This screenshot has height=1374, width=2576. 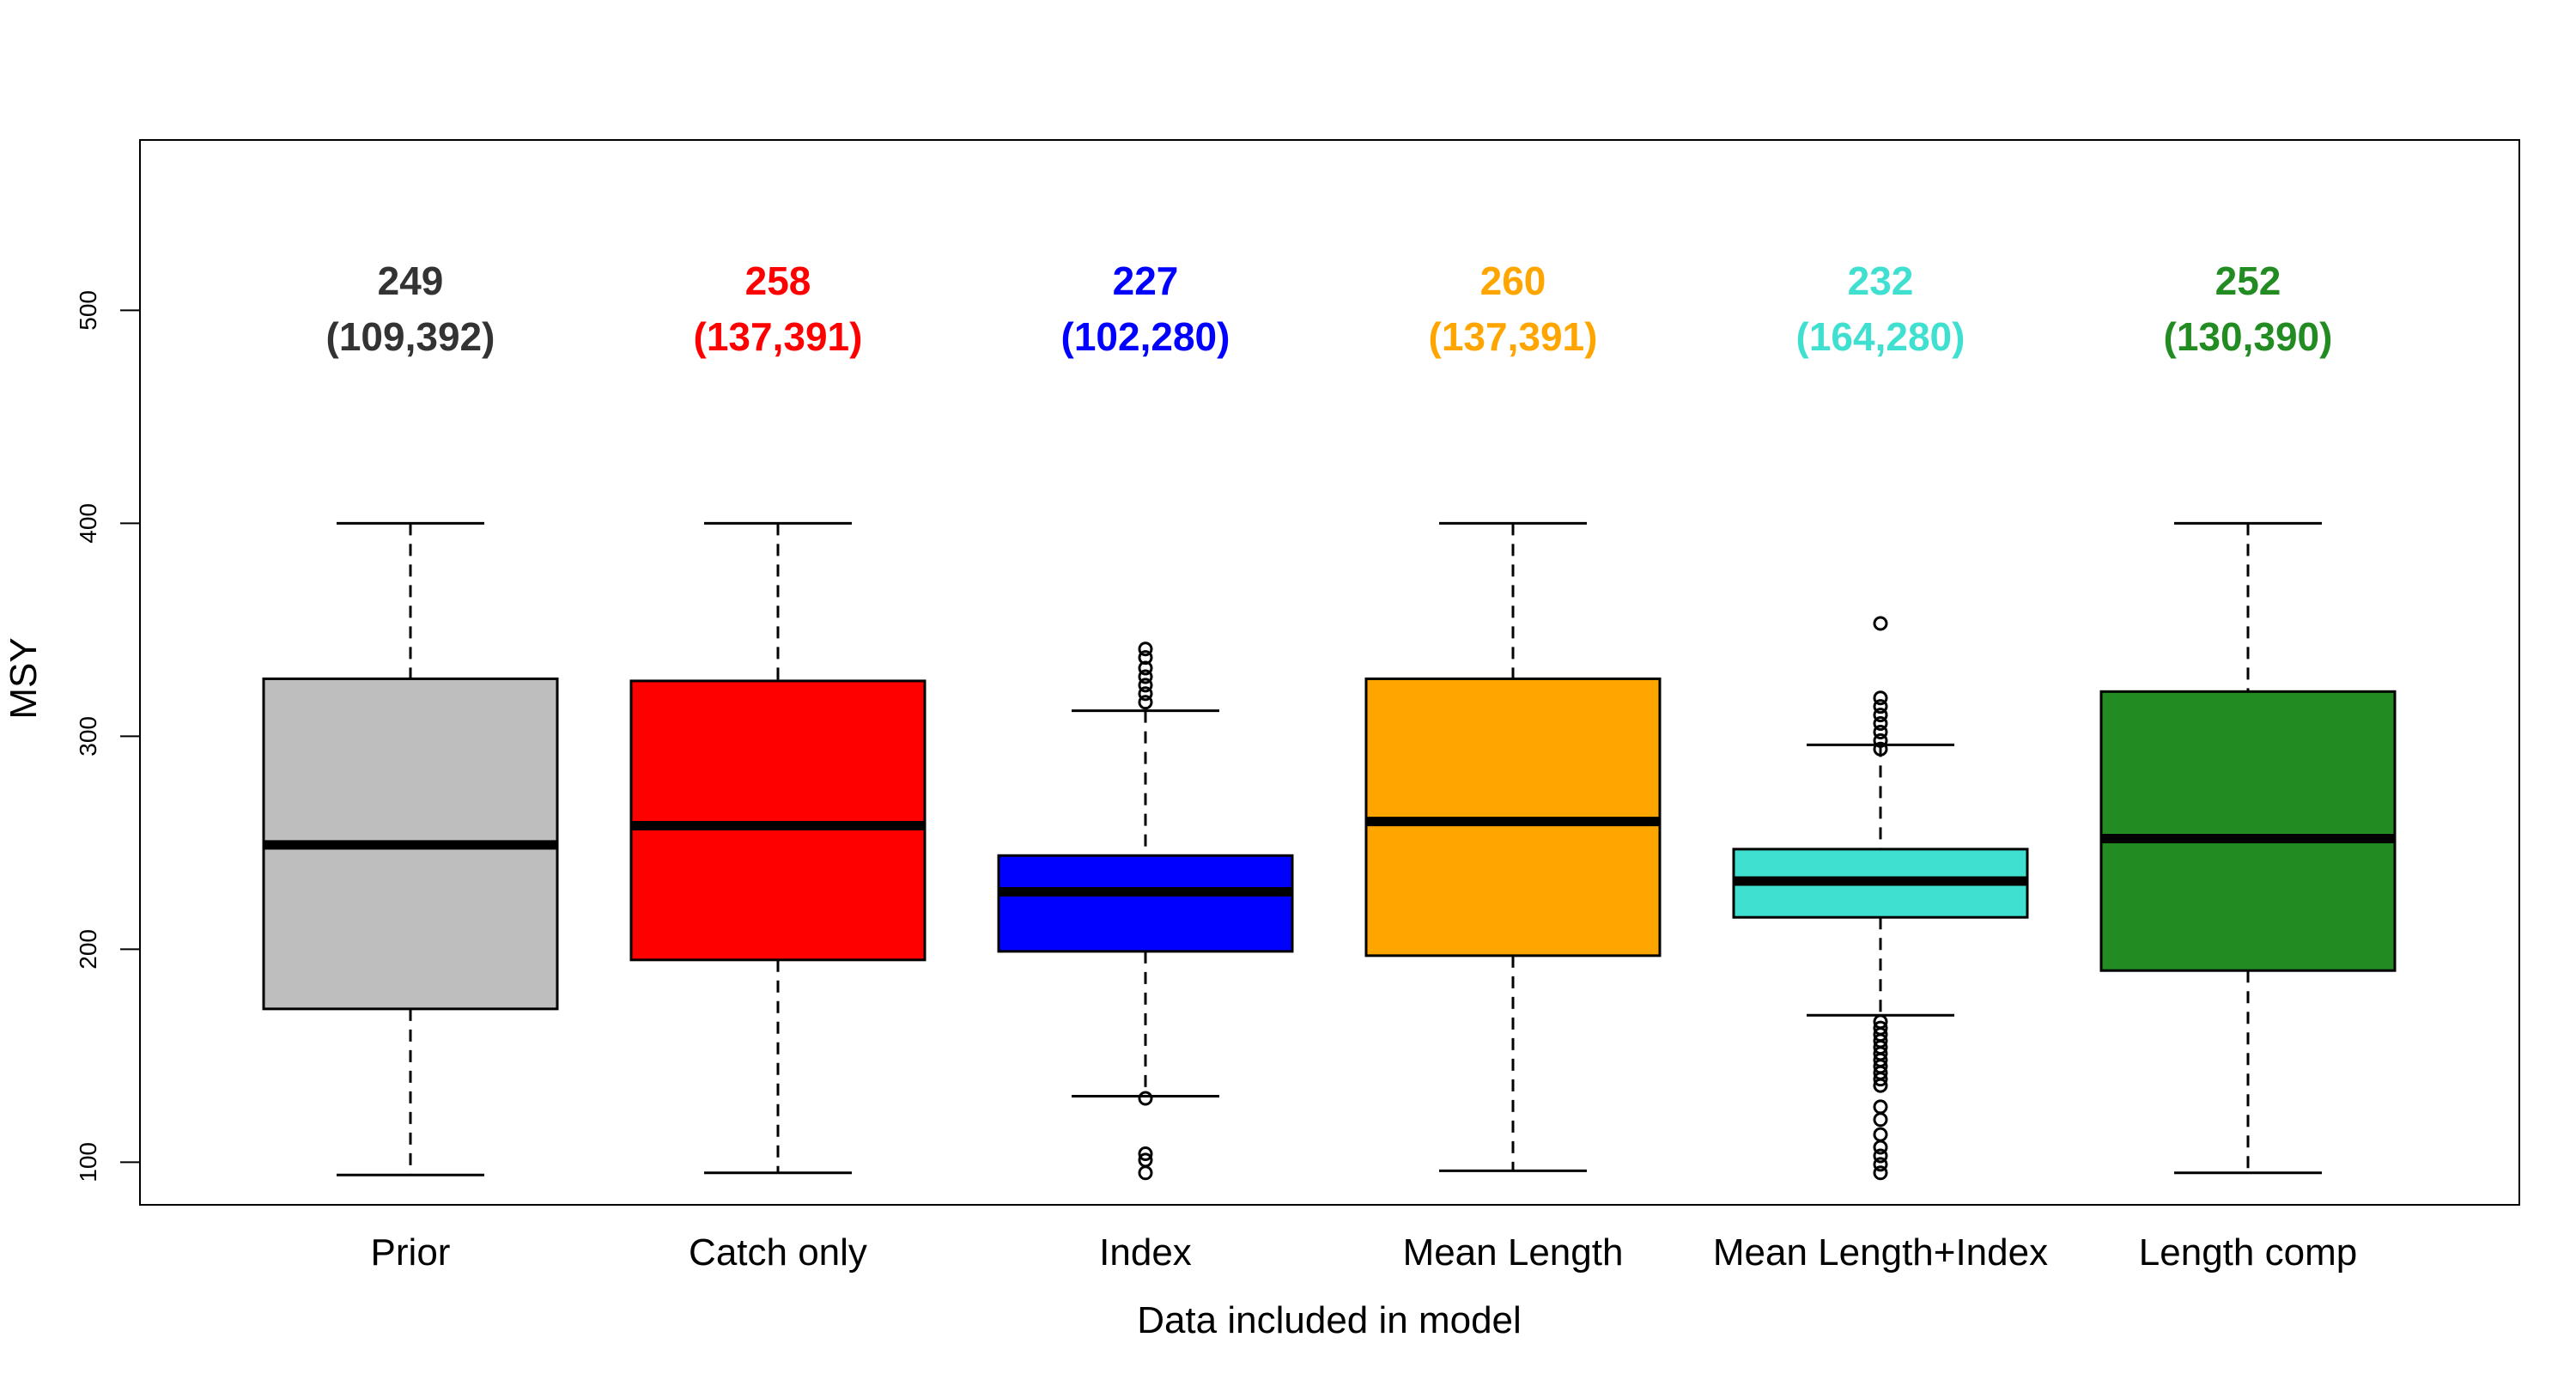 I want to click on x-axis-label: Data included in model, so click(x=1330, y=1320).